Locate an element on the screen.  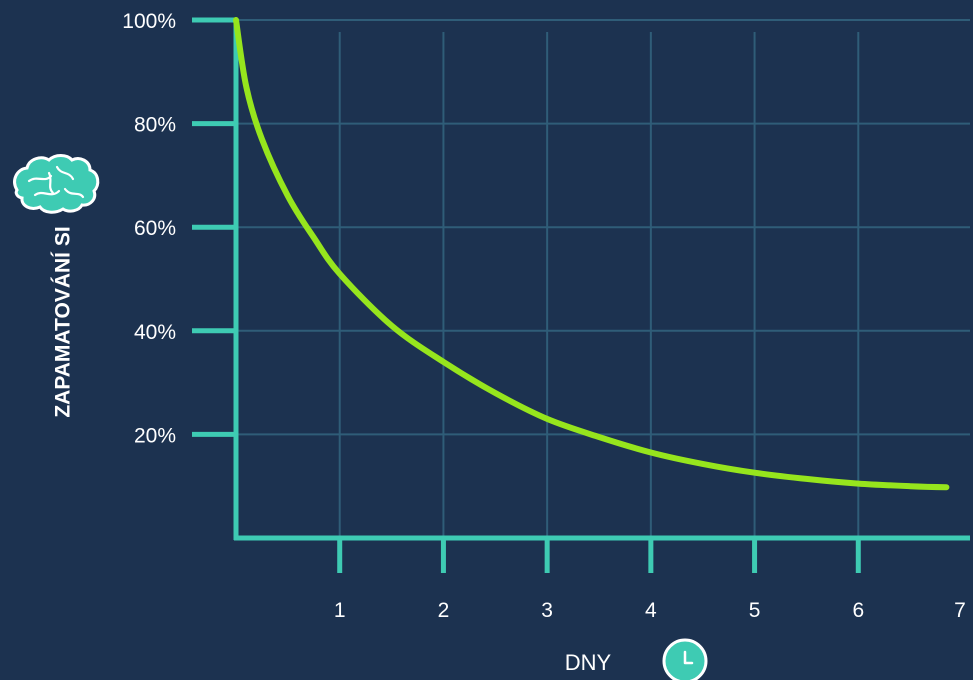
y-tick-label-60: 60% is located at coordinates (155, 228).